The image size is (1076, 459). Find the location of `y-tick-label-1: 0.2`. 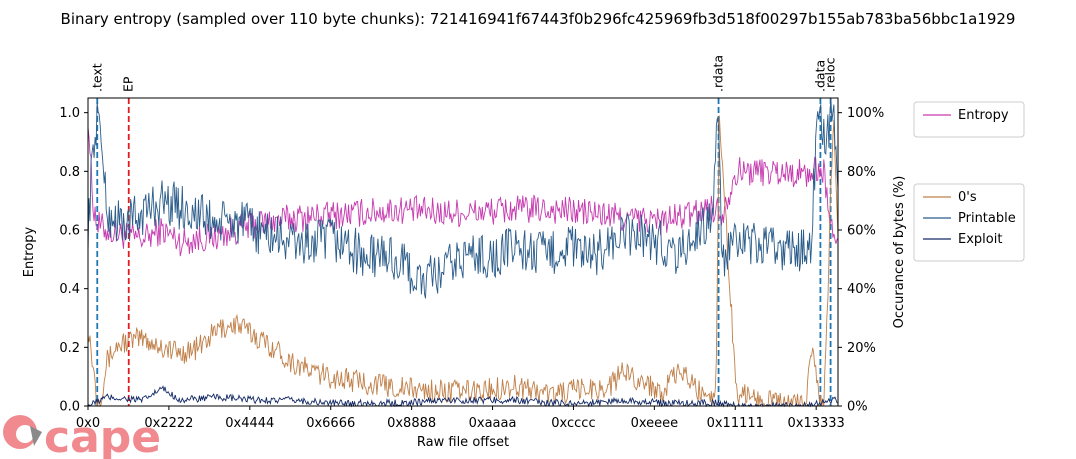

y-tick-label-1: 0.2 is located at coordinates (69, 348).